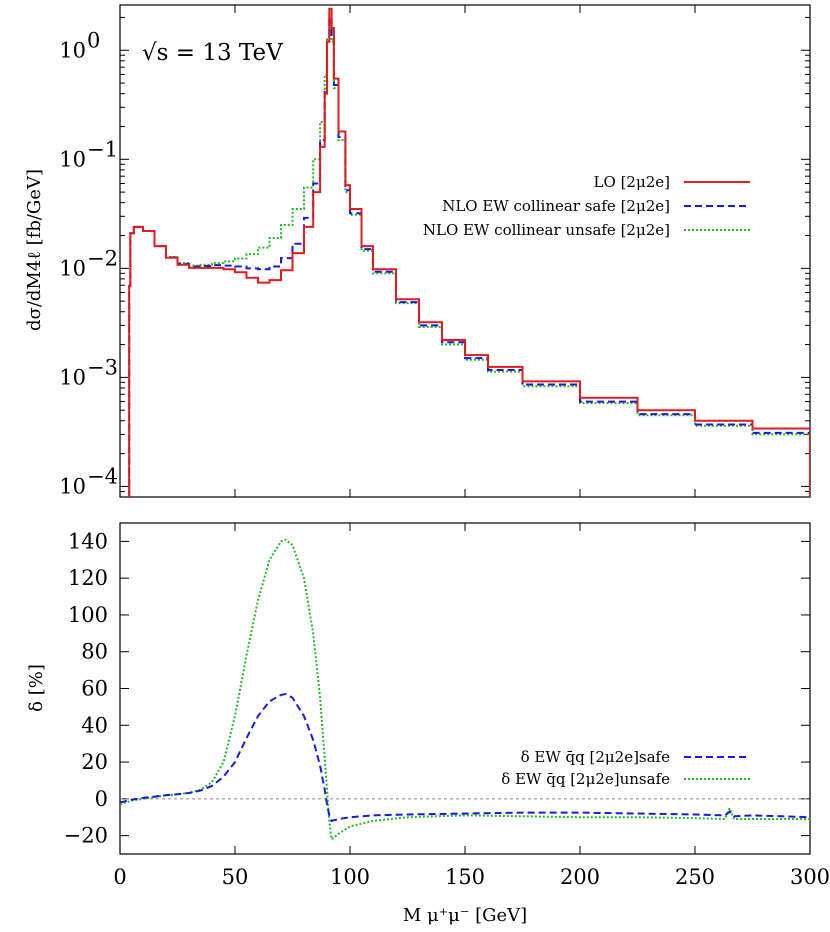  I want to click on bottom-y-axis-label: δ [%], so click(36, 688).